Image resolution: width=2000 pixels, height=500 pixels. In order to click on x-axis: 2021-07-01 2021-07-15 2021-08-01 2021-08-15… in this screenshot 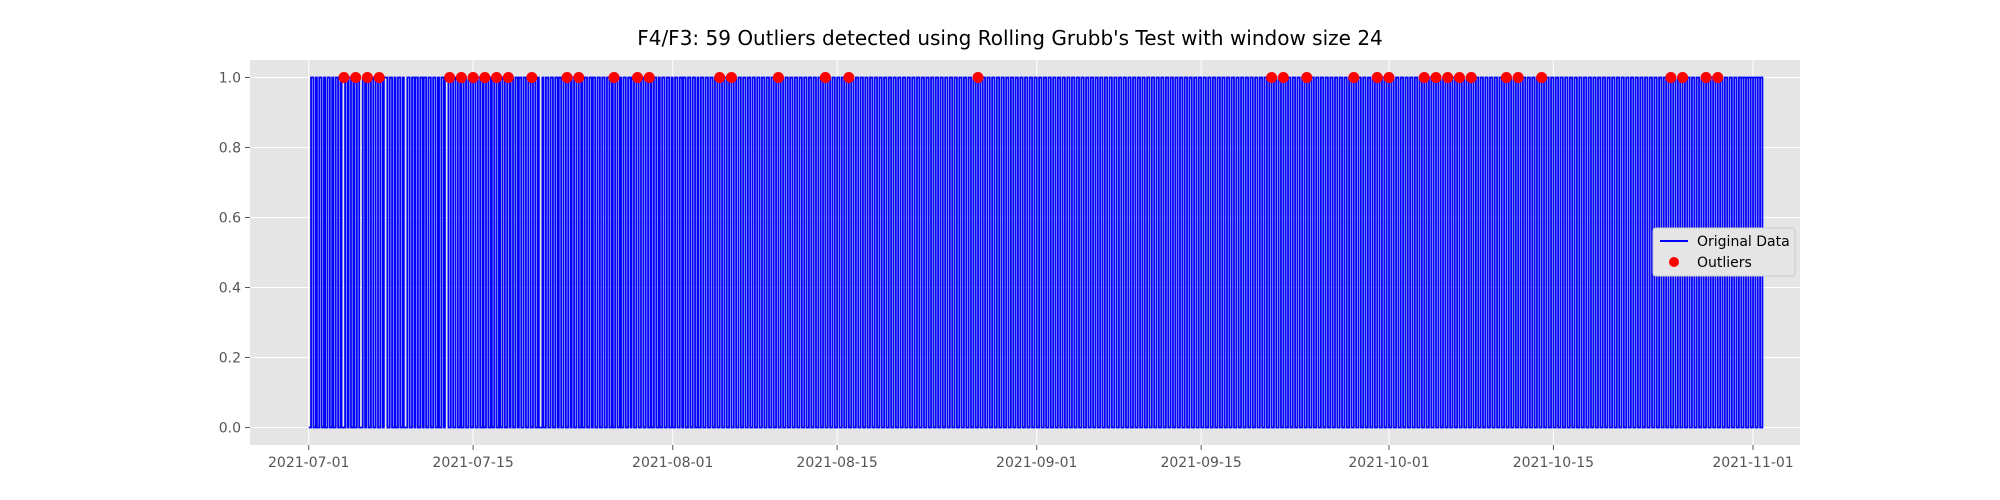, I will do `click(1031, 458)`.